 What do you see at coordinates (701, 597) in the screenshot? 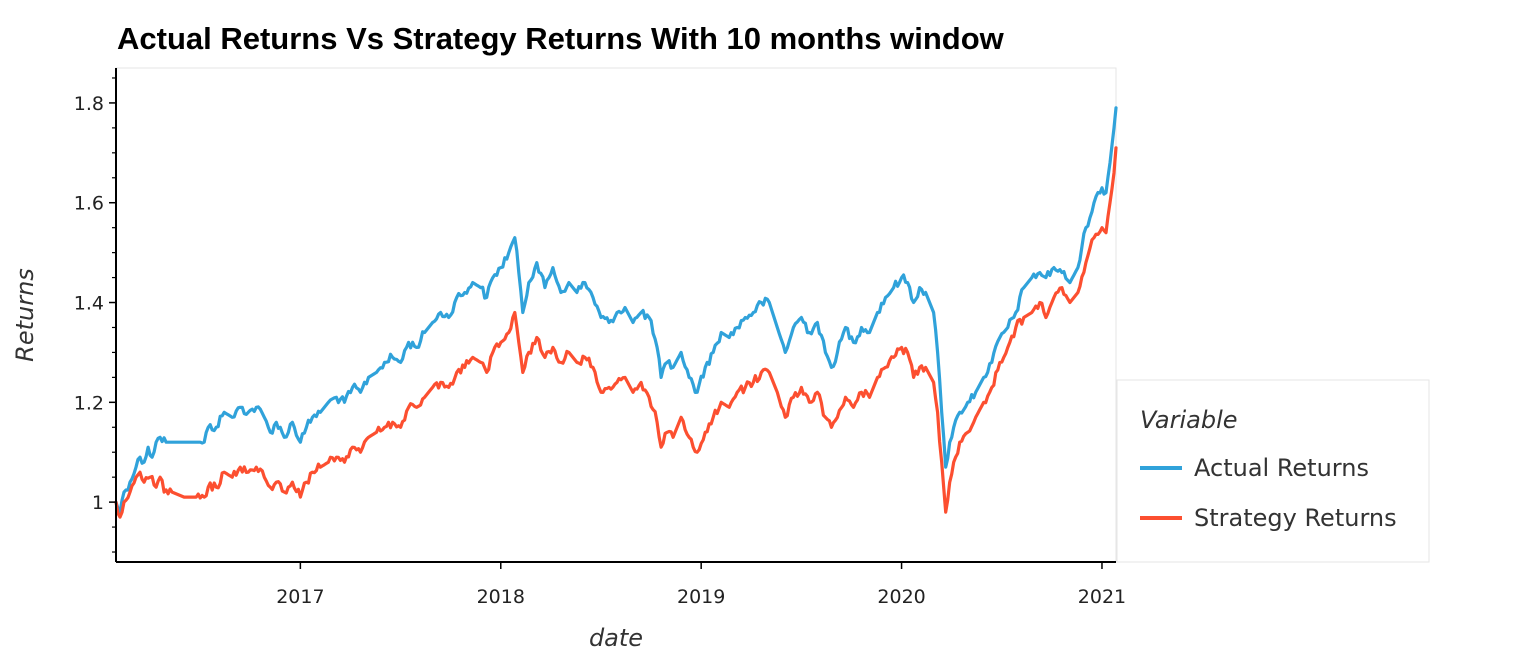
I see `x-tick-label: 2019` at bounding box center [701, 597].